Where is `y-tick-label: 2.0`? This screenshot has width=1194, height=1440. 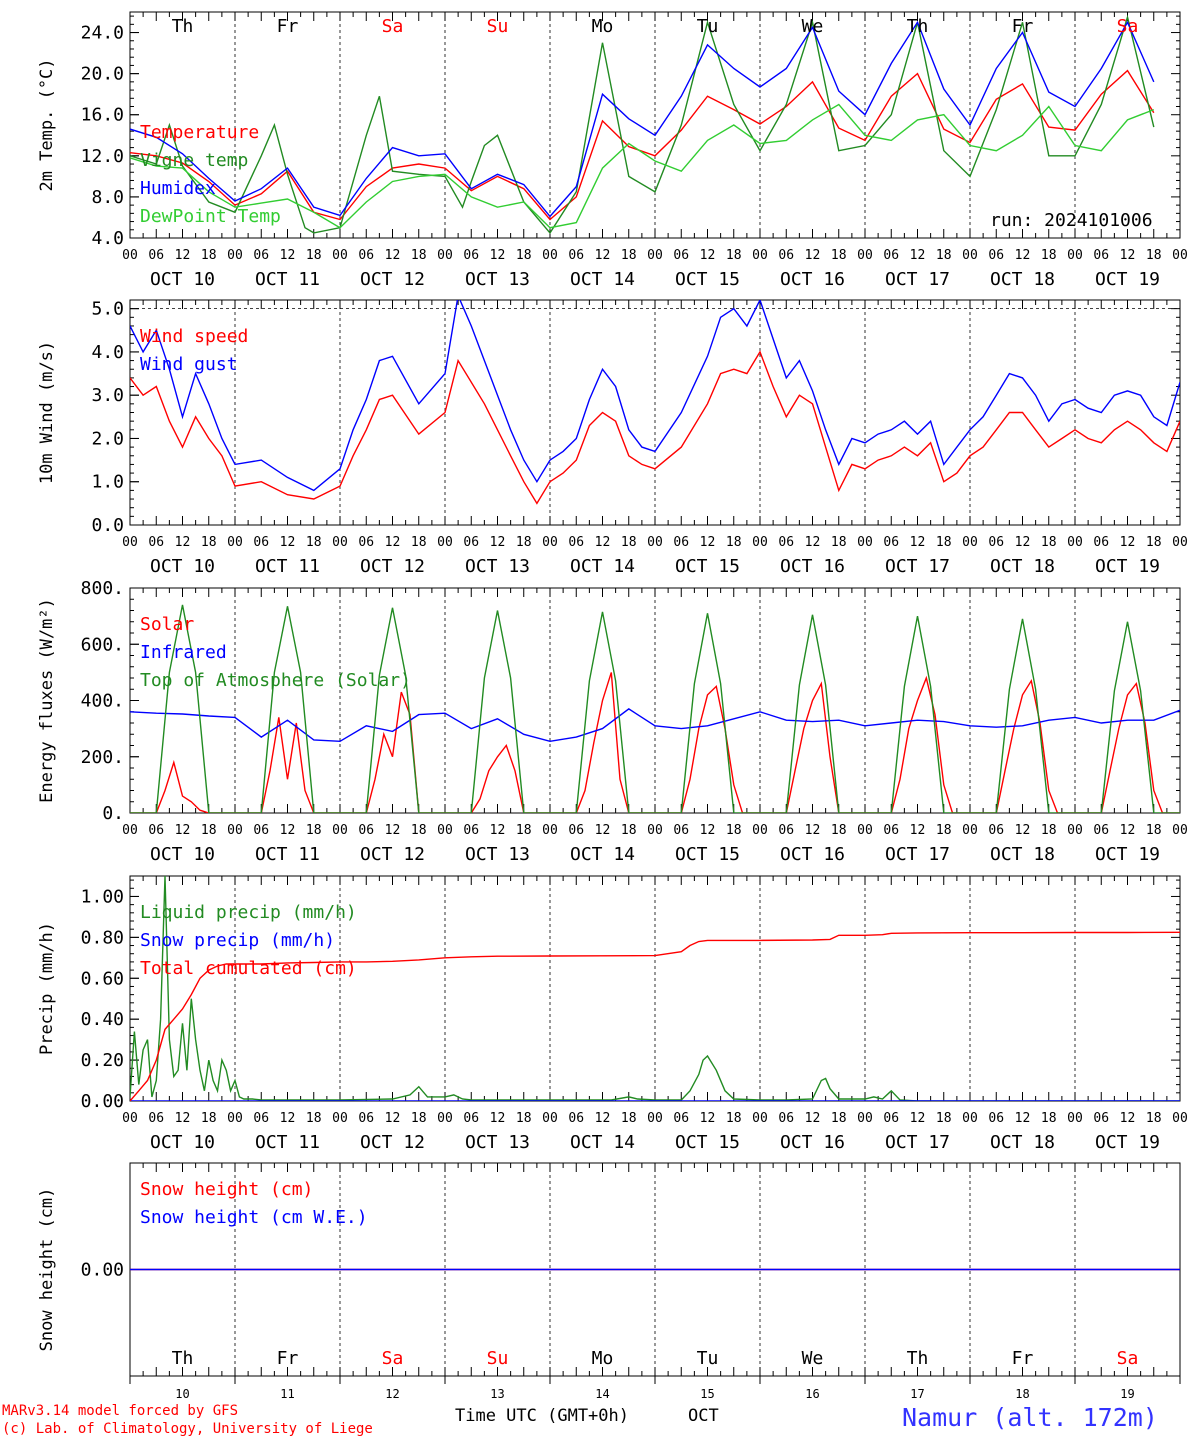 y-tick-label: 2.0 is located at coordinates (107, 438).